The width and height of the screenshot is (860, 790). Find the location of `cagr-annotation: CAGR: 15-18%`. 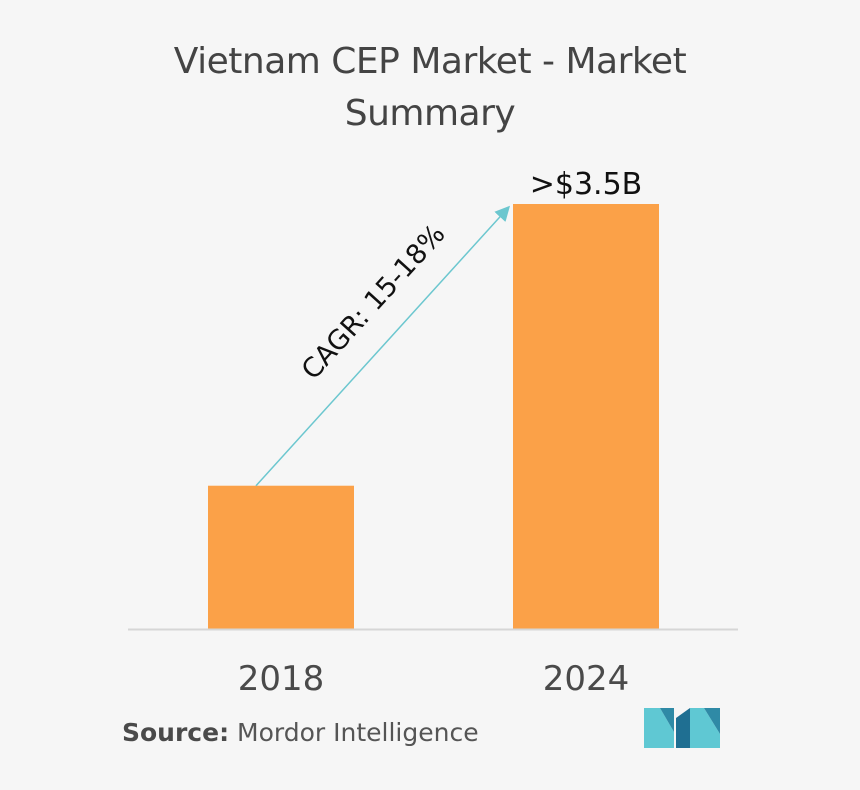

cagr-annotation: CAGR: 15-18% is located at coordinates (374, 302).